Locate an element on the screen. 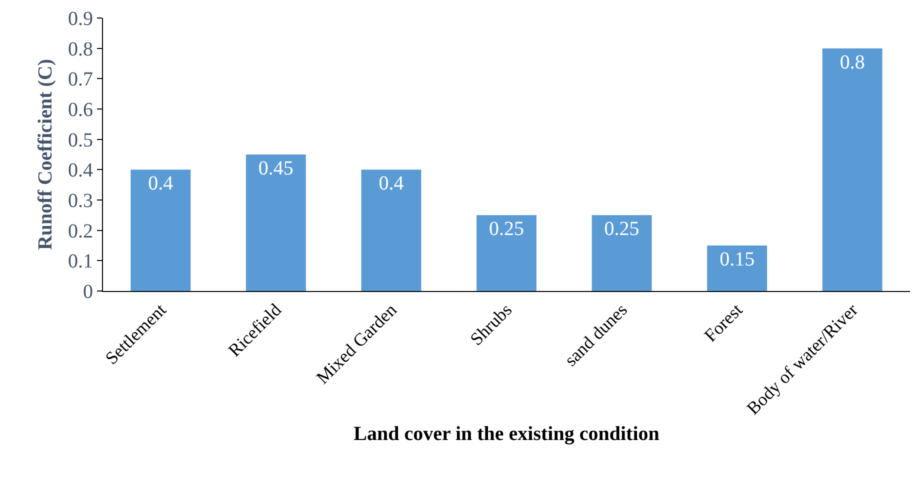  data-label: 0.45 is located at coordinates (276, 169).